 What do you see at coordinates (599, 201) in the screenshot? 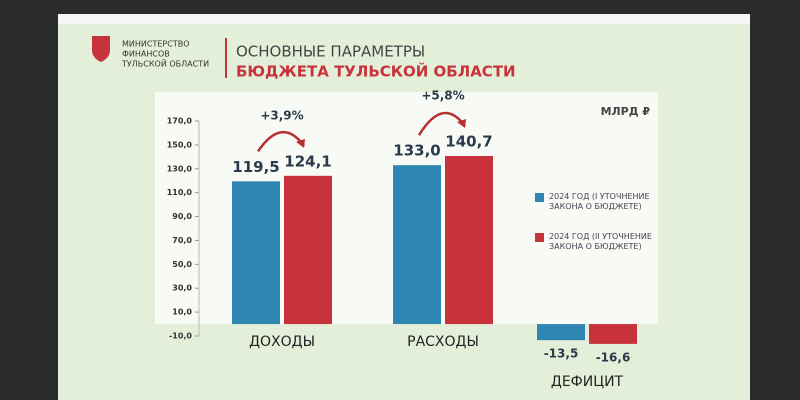
I see `legend-label: 2024 ГОД (I УТОЧНЕНИЕ ЗАКОНА О БЮДЖЕТЕ)` at bounding box center [599, 201].